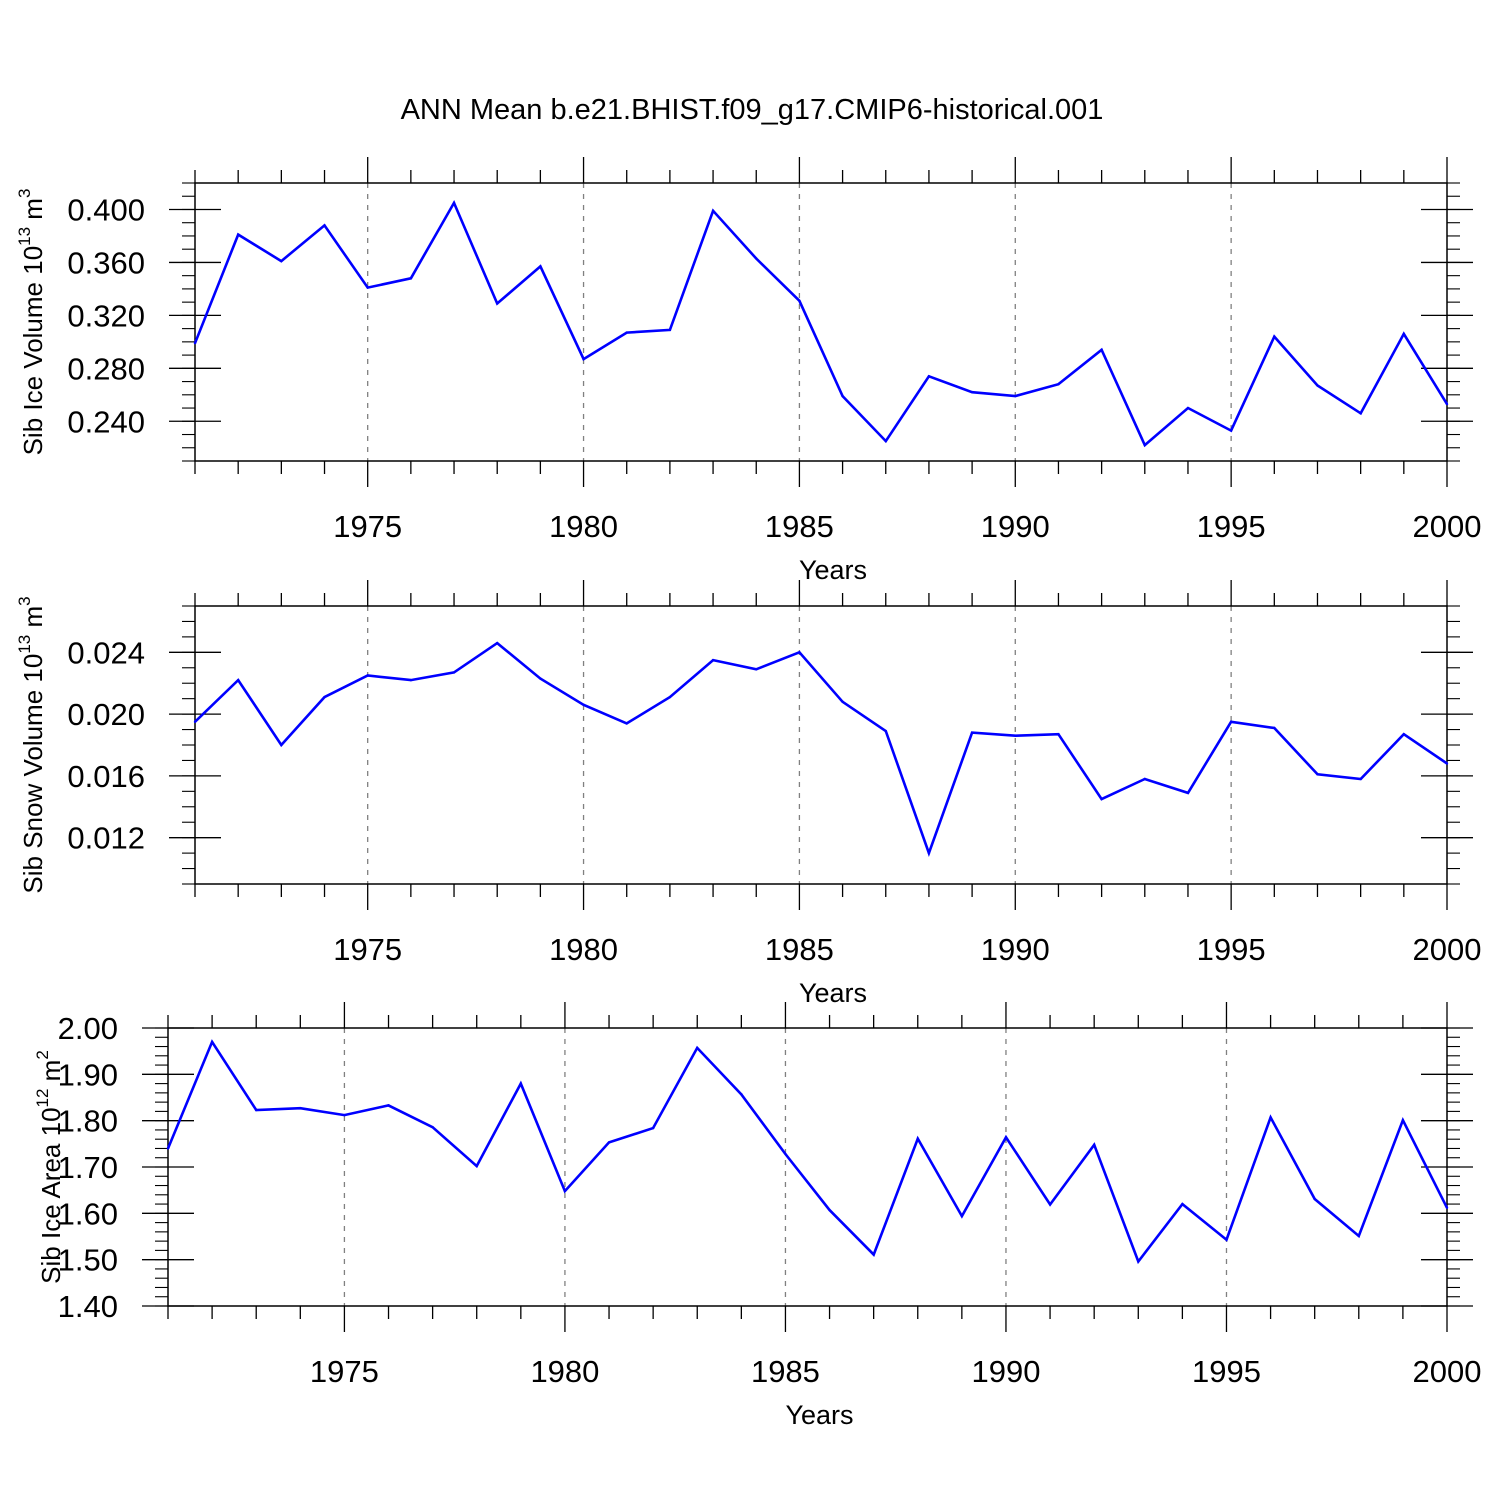 This screenshot has height=1500, width=1500. Describe the element at coordinates (106, 262) in the screenshot. I see `y-tick-label: 0.360` at that location.